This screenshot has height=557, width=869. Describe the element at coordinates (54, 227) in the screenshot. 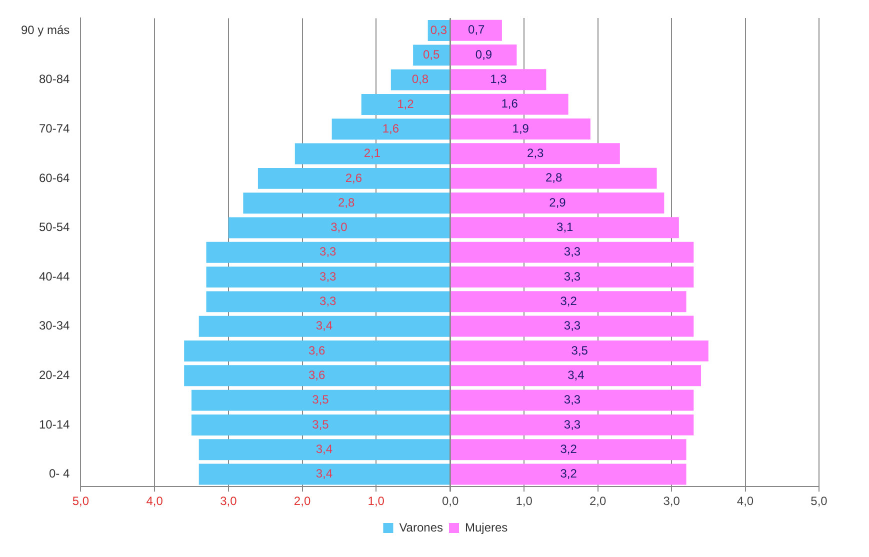

I see `y-tick-label: 50-54` at that location.